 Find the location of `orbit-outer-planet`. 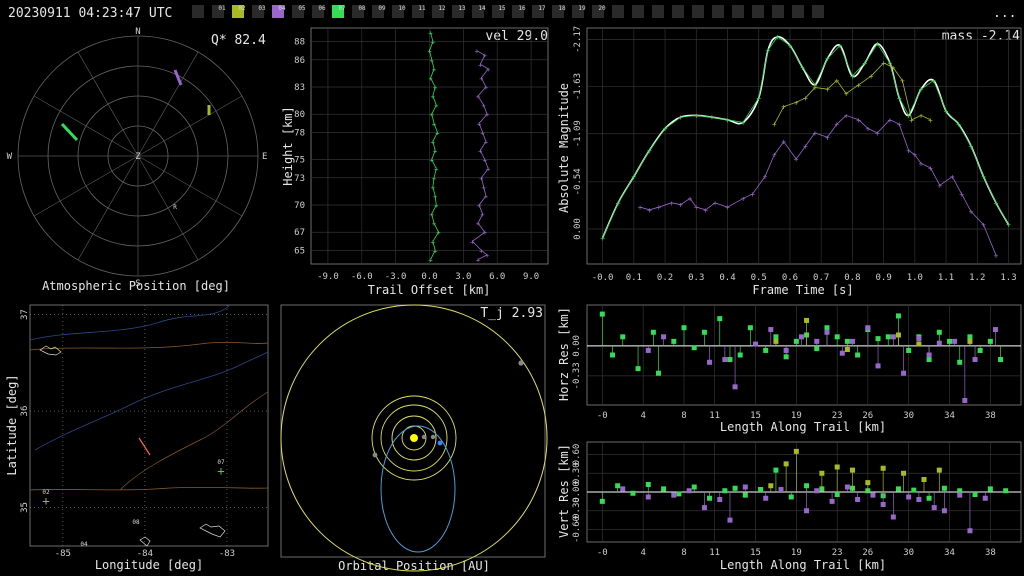

orbit-outer-planet is located at coordinates (414, 438).